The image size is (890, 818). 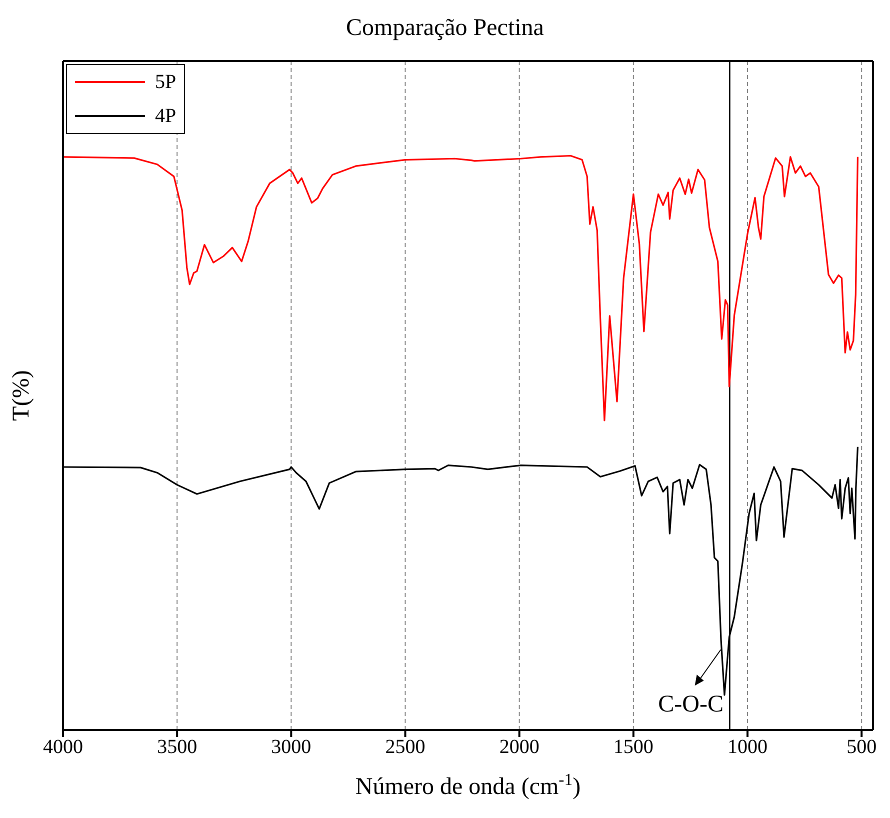 I want to click on x-tick-label: 500, so click(x=861, y=747).